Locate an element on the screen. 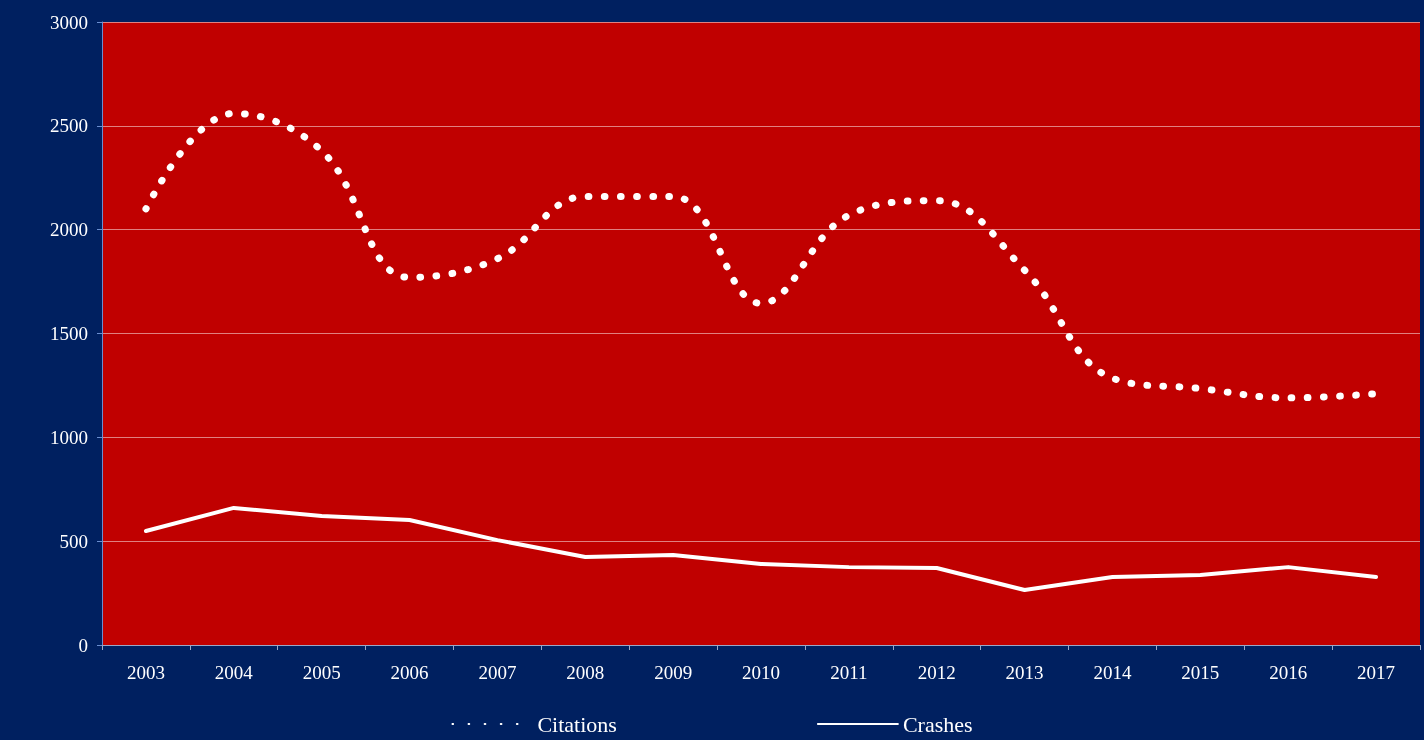 The width and height of the screenshot is (1424, 740). y-tick-label: 1000 is located at coordinates (69, 437).